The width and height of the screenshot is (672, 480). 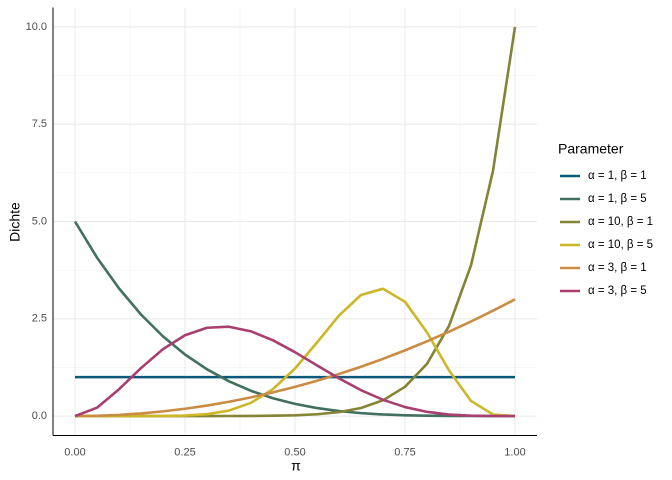 I want to click on x-tick-label: 1.00, so click(x=514, y=452).